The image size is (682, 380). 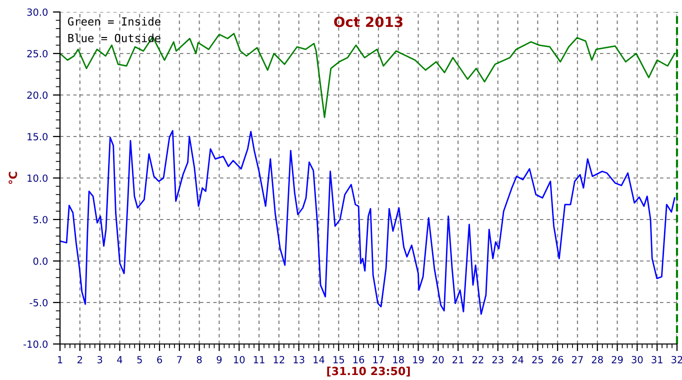 What do you see at coordinates (219, 360) in the screenshot?
I see `x-tick-label: 9` at bounding box center [219, 360].